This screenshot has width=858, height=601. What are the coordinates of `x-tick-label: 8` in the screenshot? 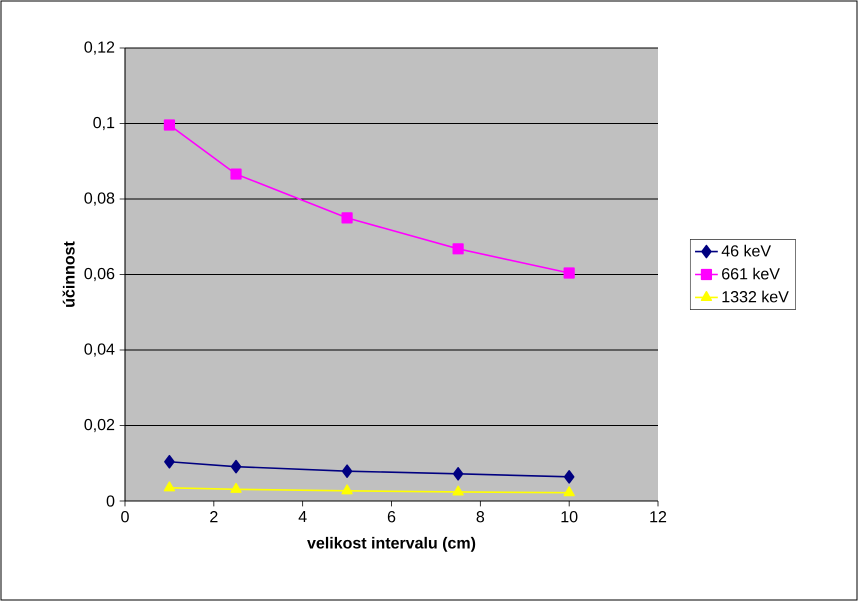 It's located at (480, 516).